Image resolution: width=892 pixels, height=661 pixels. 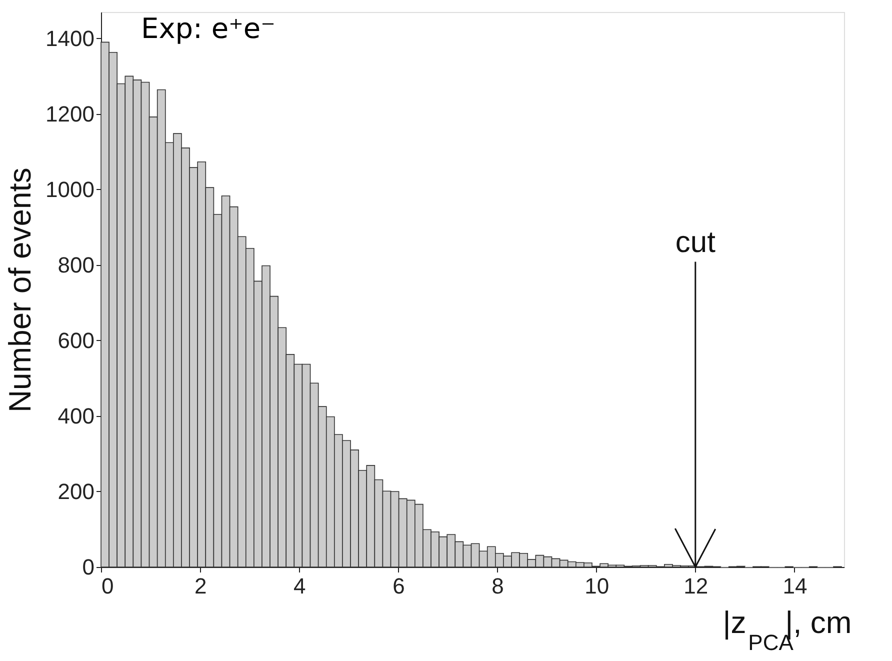 I want to click on y-tick-label: 800, so click(x=76, y=265).